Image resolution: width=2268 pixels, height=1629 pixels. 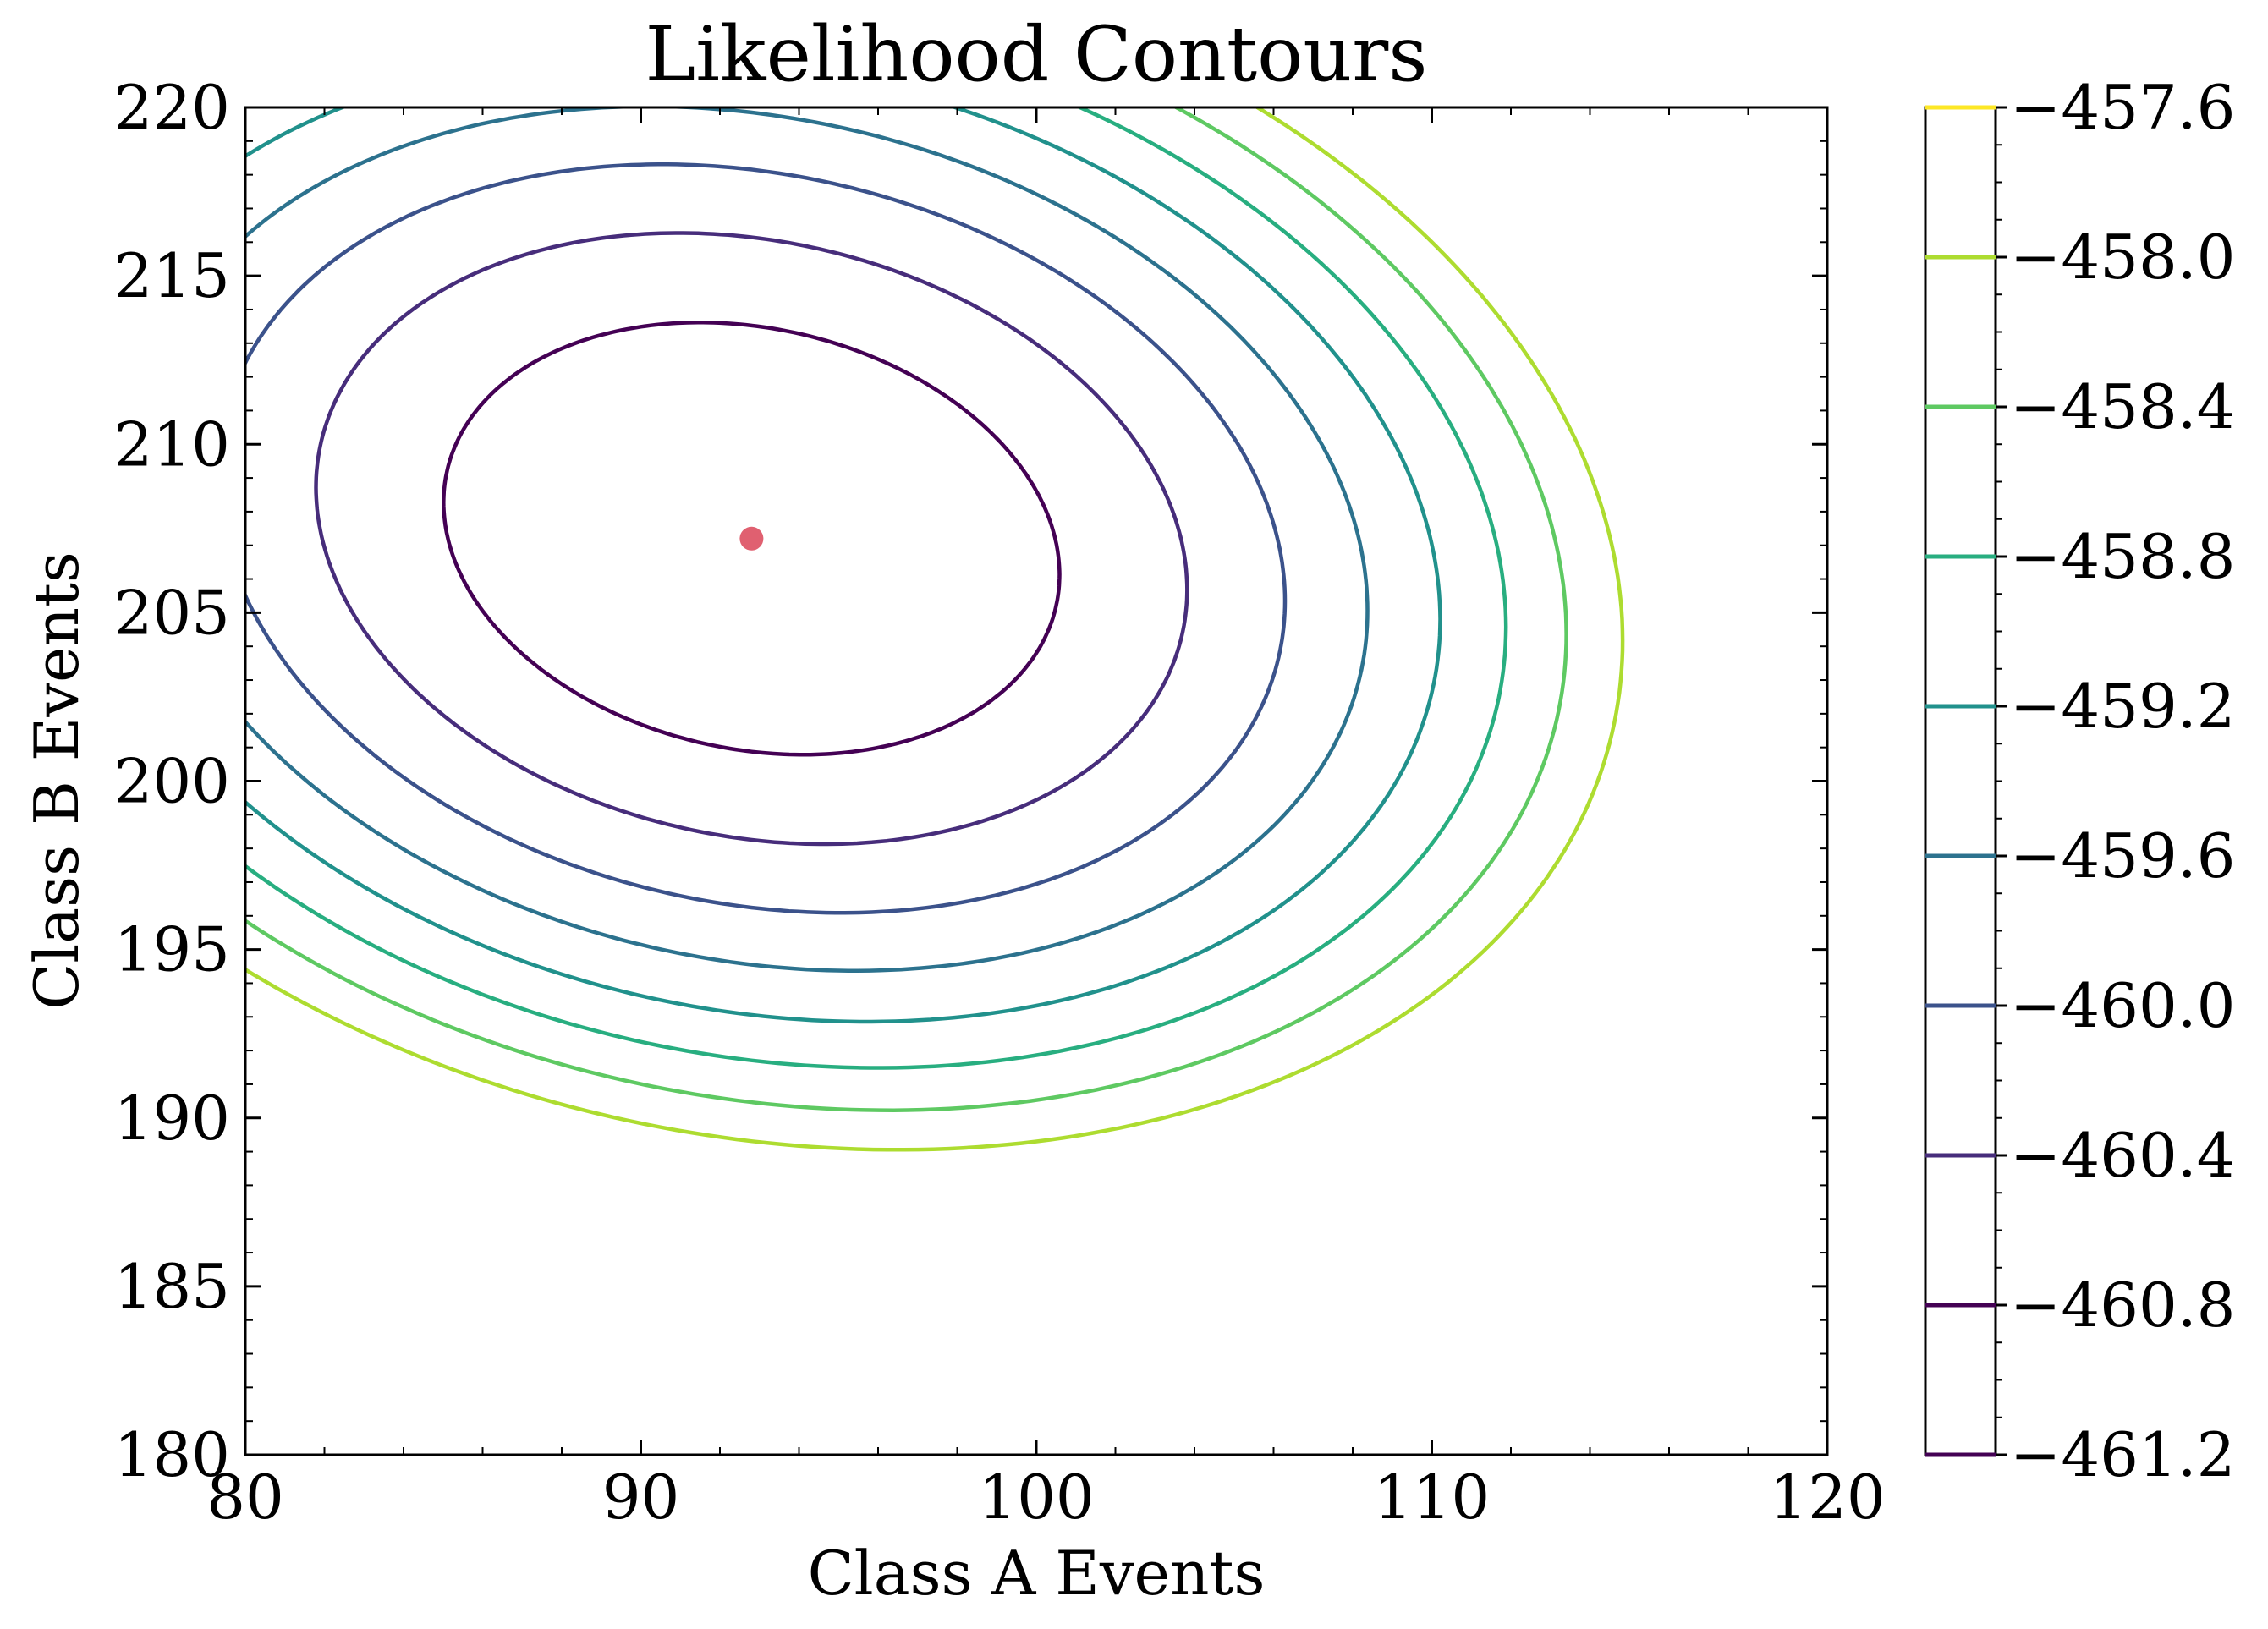 What do you see at coordinates (172, 950) in the screenshot?
I see `y-tick-label: 195` at bounding box center [172, 950].